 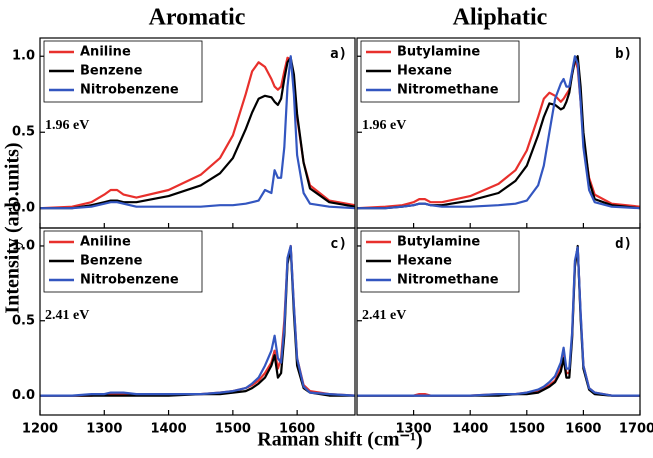 I want to click on panel-label: c), so click(x=338, y=244).